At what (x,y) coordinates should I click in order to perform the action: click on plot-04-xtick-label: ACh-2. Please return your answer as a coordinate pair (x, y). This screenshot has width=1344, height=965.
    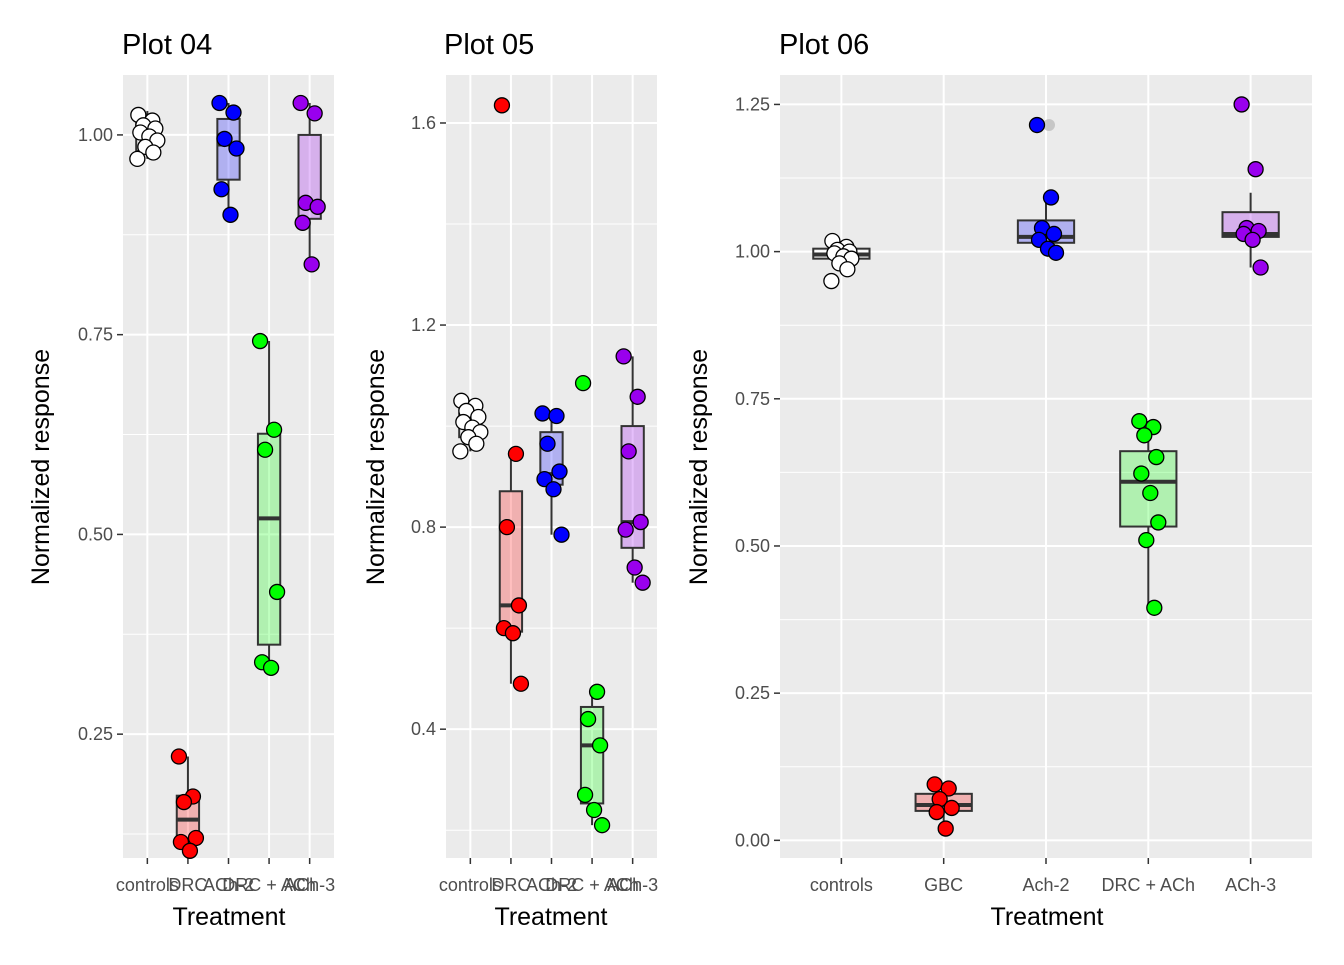
    Looking at the image, I should click on (228, 885).